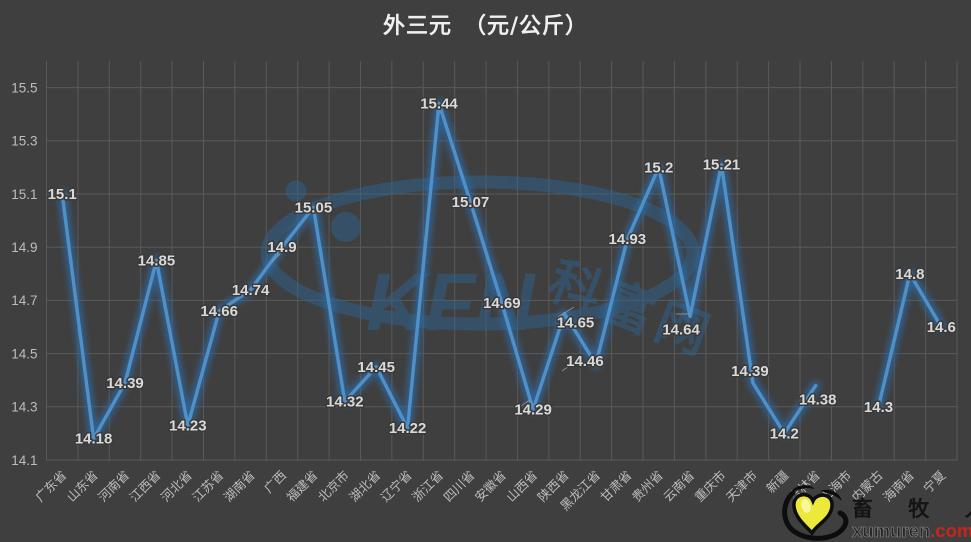 This screenshot has width=971, height=542. I want to click on data-label: 14.22, so click(408, 428).